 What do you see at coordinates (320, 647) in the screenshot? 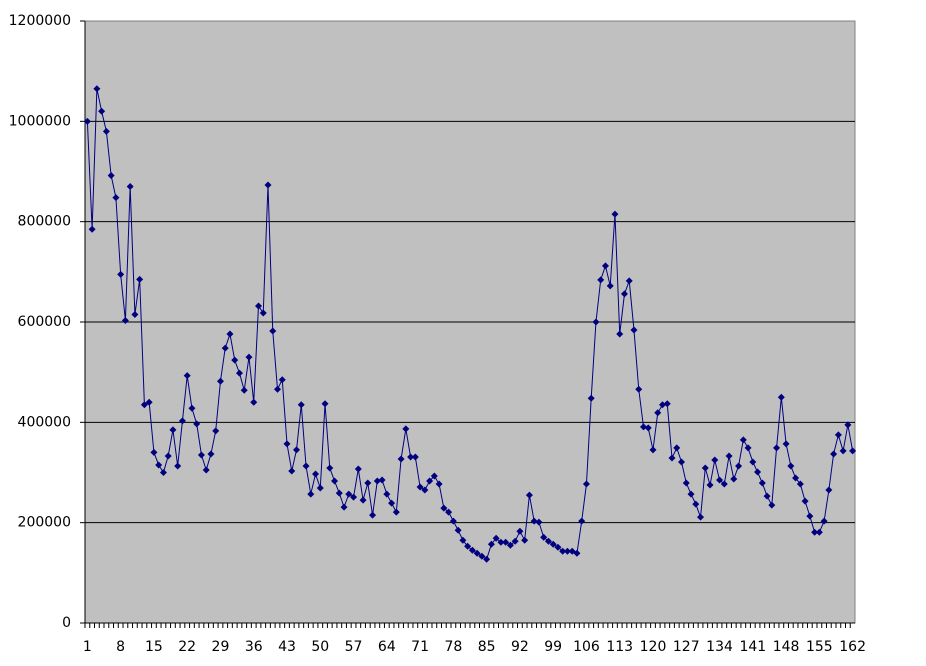
I see `x-tick-label: 50` at bounding box center [320, 647].